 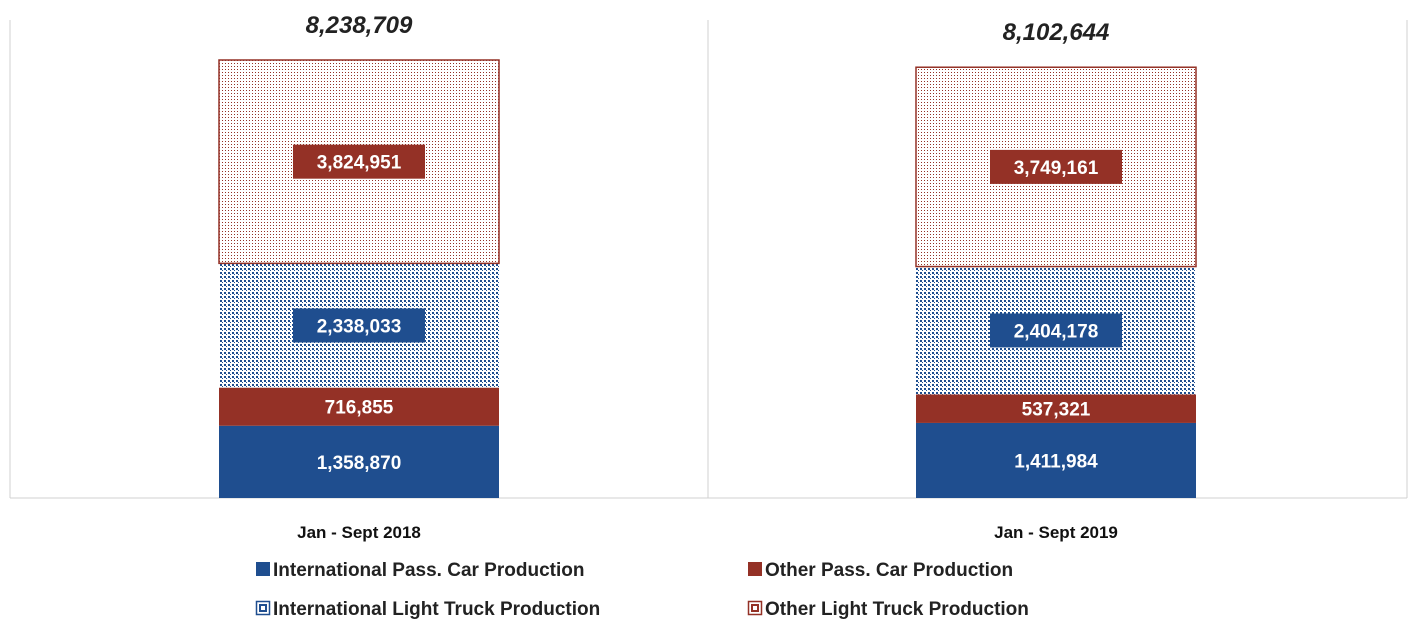 I want to click on total-label-2: 8,102,644, so click(x=1056, y=32).